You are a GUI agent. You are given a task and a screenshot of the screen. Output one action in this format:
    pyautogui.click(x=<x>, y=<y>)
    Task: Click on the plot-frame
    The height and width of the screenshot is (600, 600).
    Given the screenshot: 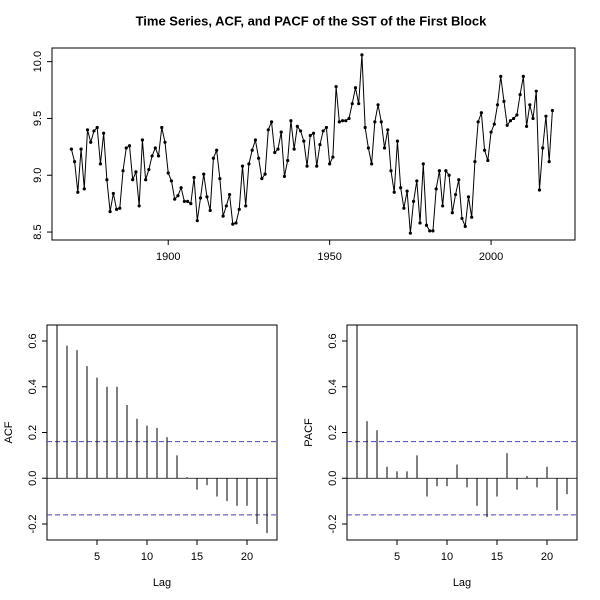 What is the action you would take?
    pyautogui.click(x=462, y=432)
    